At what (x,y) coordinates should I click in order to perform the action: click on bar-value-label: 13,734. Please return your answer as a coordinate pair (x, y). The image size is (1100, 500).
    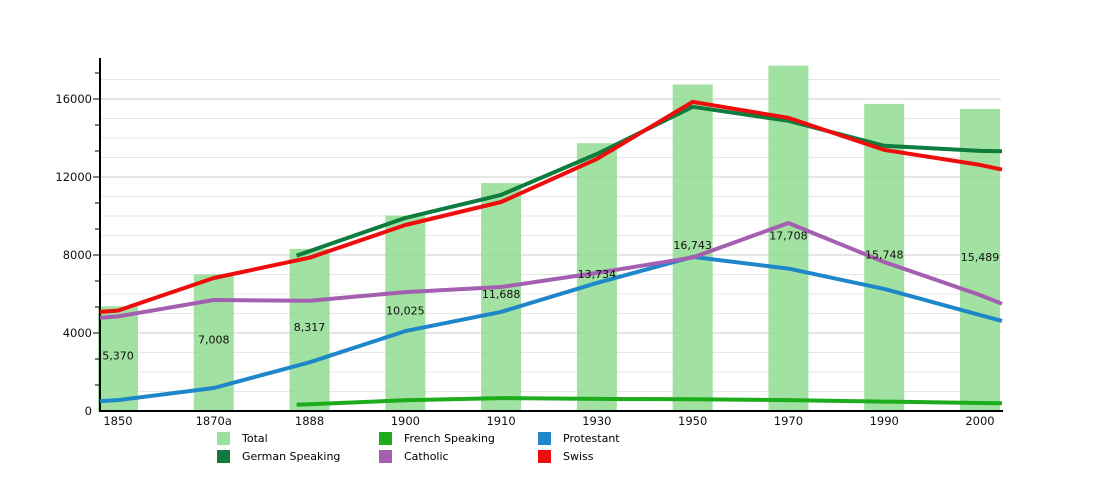
    Looking at the image, I should click on (597, 274).